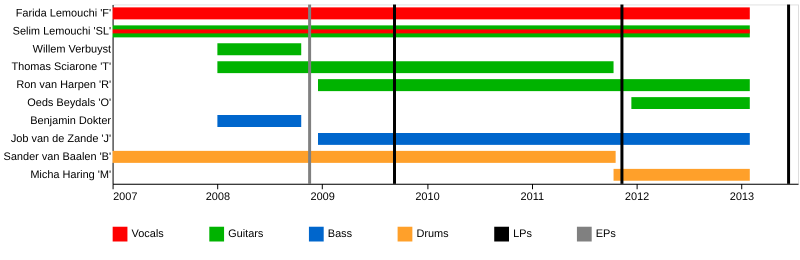  What do you see at coordinates (427, 197) in the screenshot?
I see `x-tick-label: 2010` at bounding box center [427, 197].